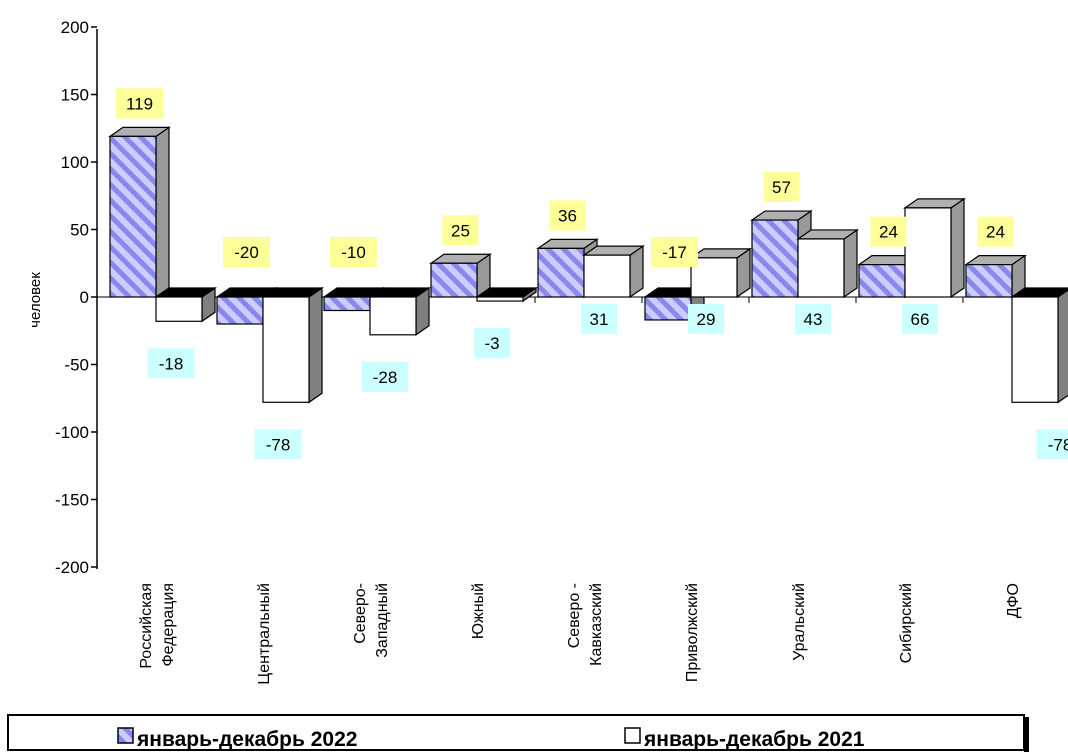  I want to click on legend-swatch-2022, so click(125, 735).